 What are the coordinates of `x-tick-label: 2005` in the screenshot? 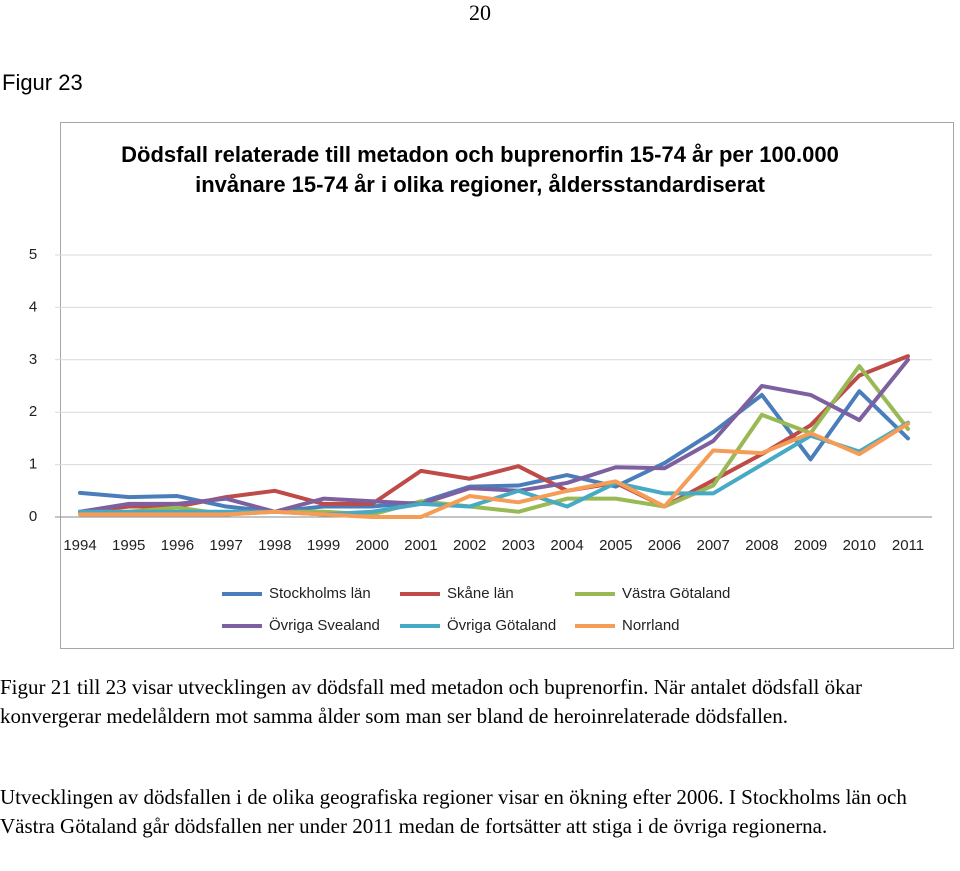 It's located at (615, 545).